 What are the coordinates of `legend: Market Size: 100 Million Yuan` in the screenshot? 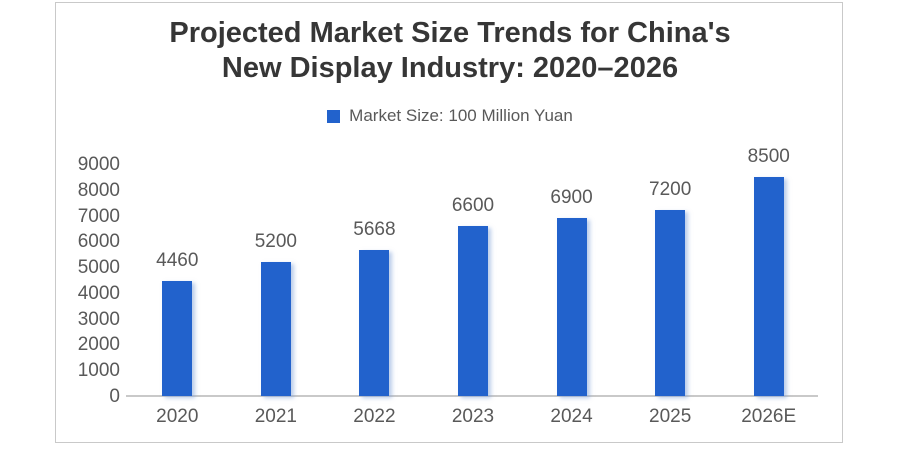 It's located at (450, 116).